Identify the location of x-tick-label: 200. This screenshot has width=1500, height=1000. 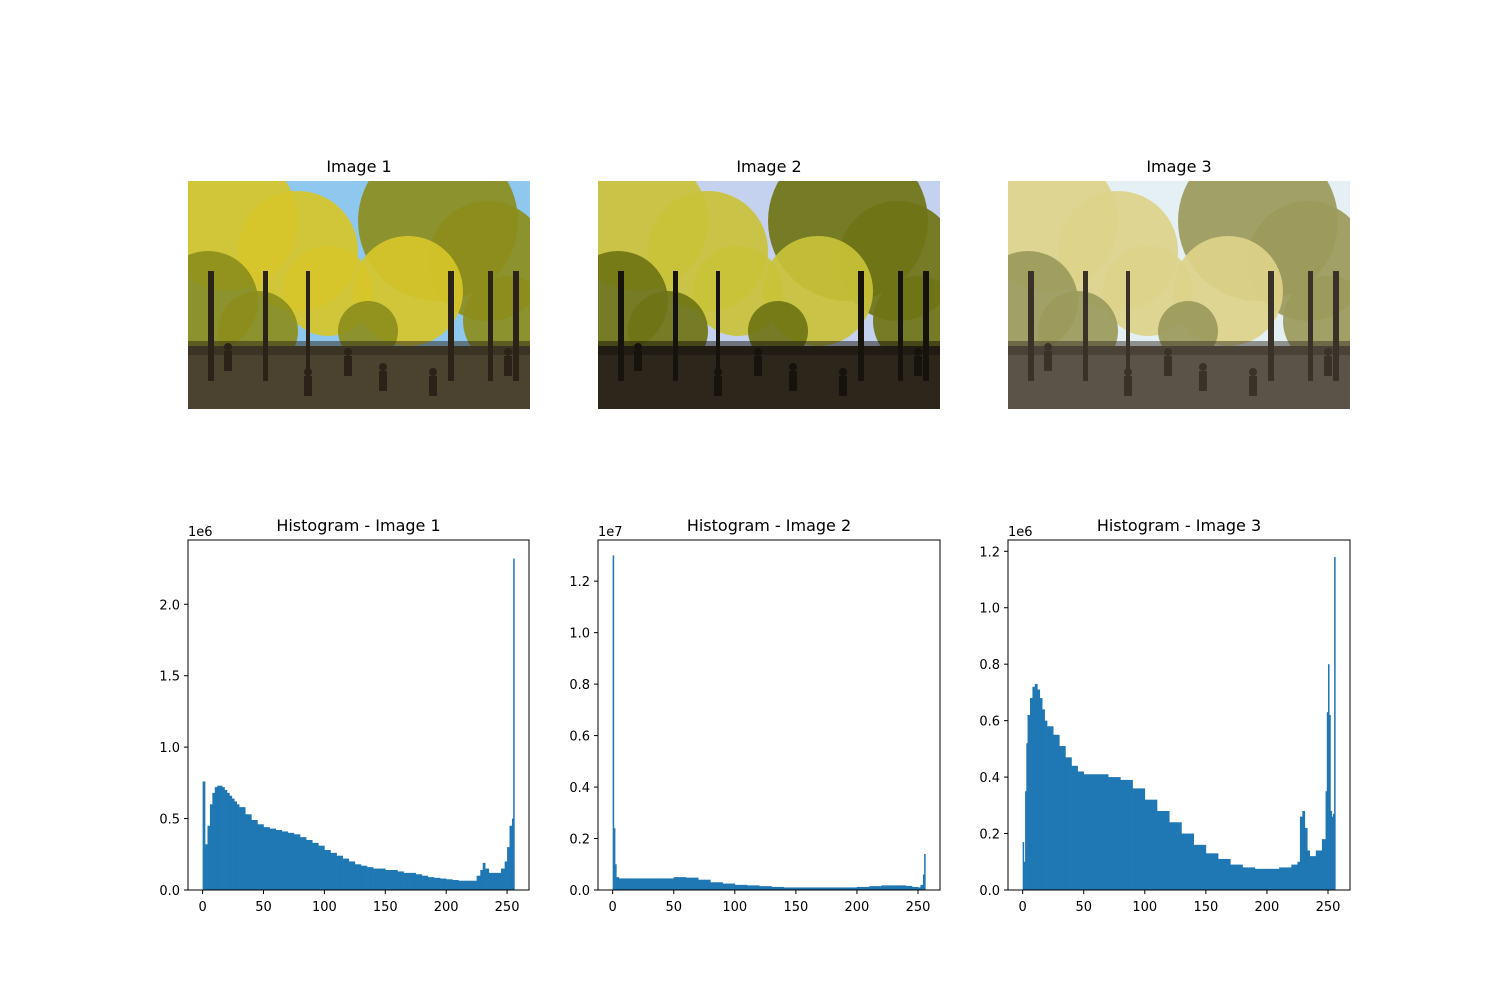
(857, 907).